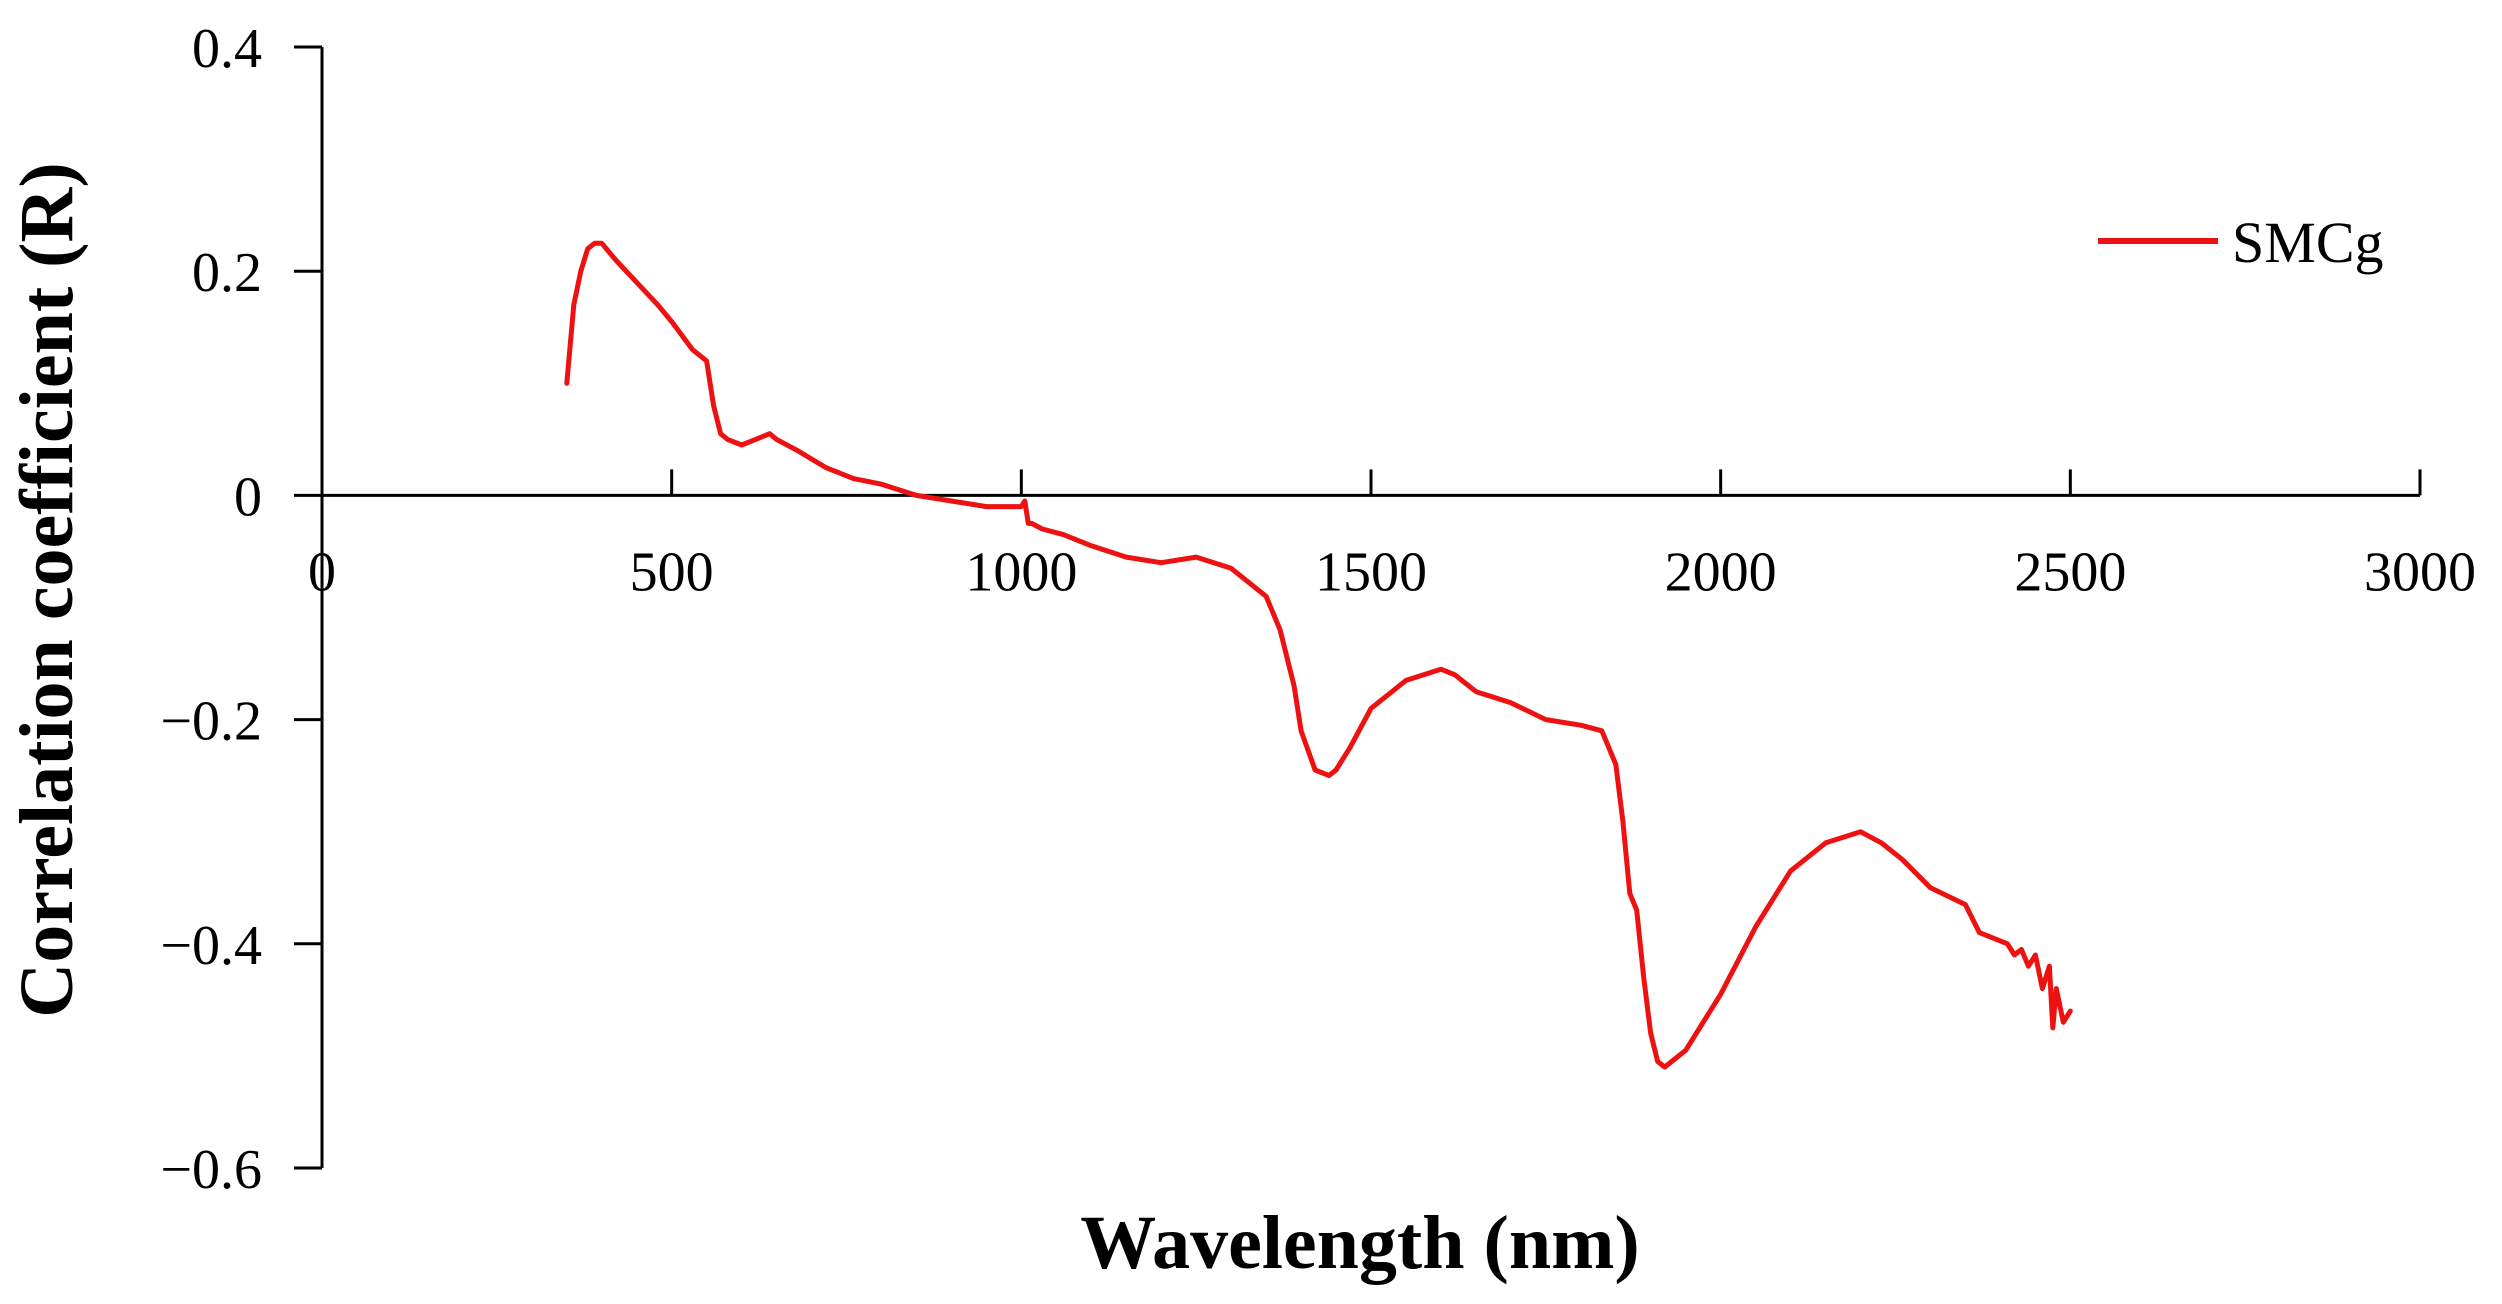 This screenshot has height=1304, width=2502. Describe the element at coordinates (211, 1170) in the screenshot. I see `y-tick-label: −0.6` at that location.